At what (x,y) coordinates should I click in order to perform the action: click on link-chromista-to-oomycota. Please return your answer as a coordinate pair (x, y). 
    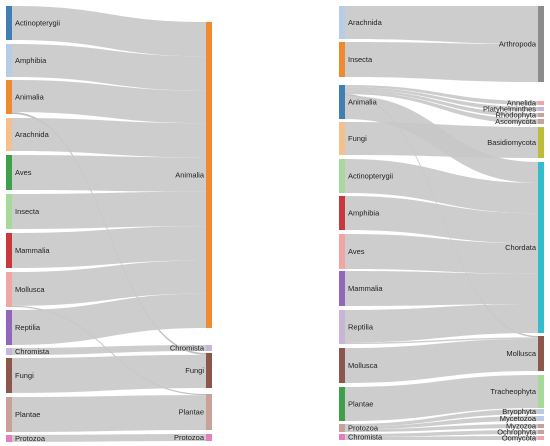
    Looking at the image, I should click on (441, 438).